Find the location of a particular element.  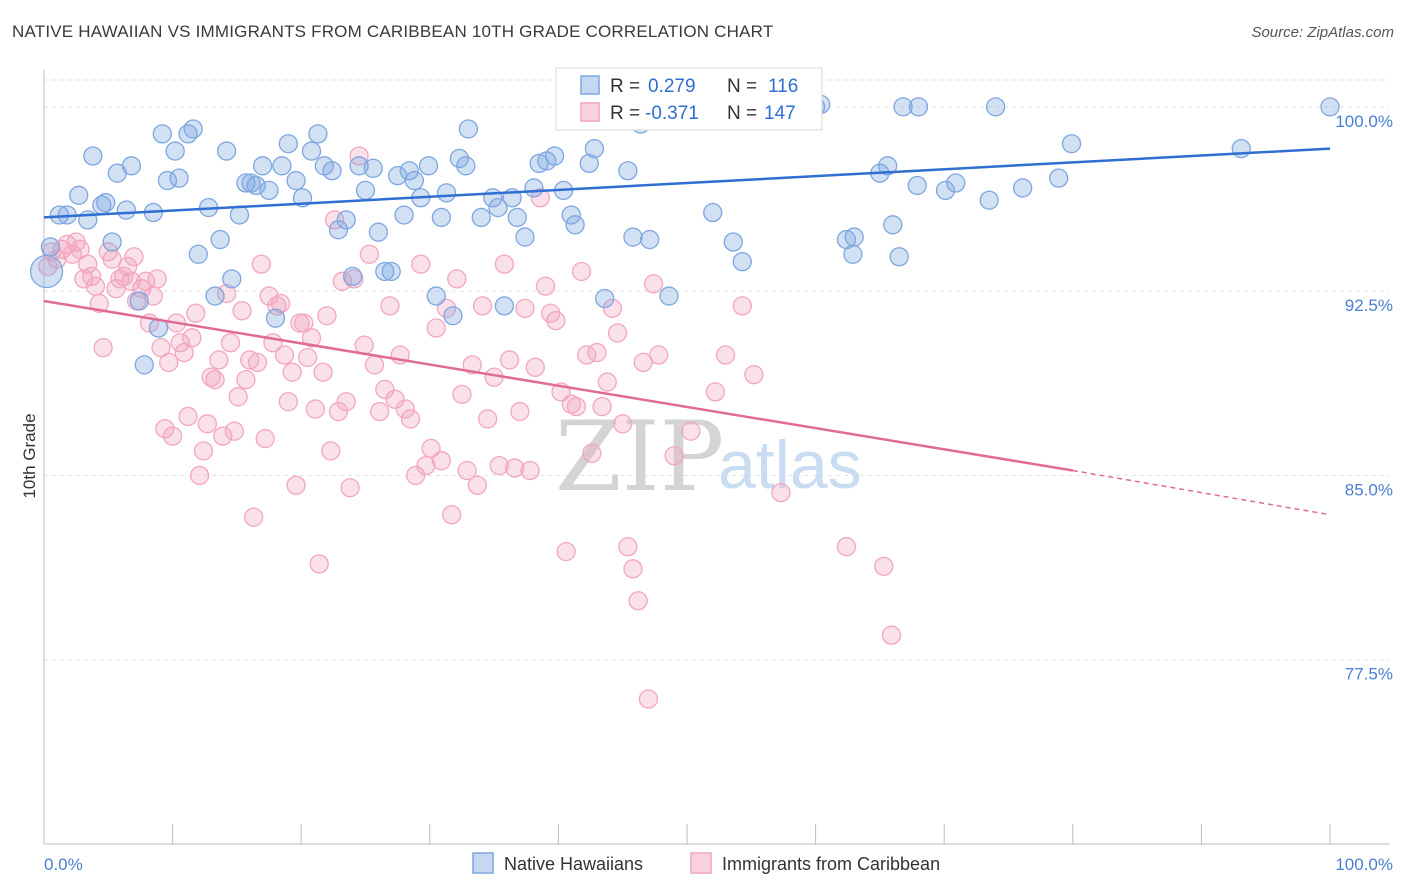

y-tick-label-3: 77.5% is located at coordinates (1369, 674).